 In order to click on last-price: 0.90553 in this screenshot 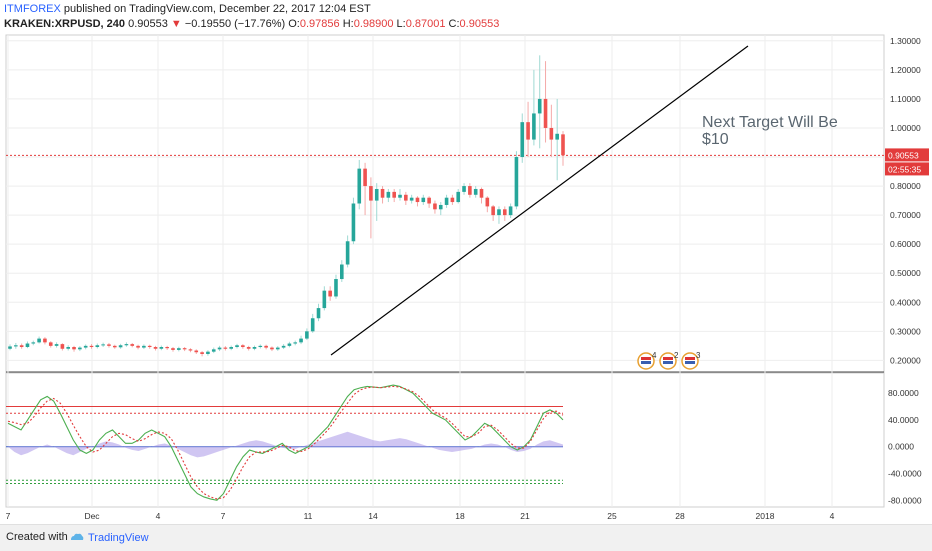, I will do `click(148, 24)`.